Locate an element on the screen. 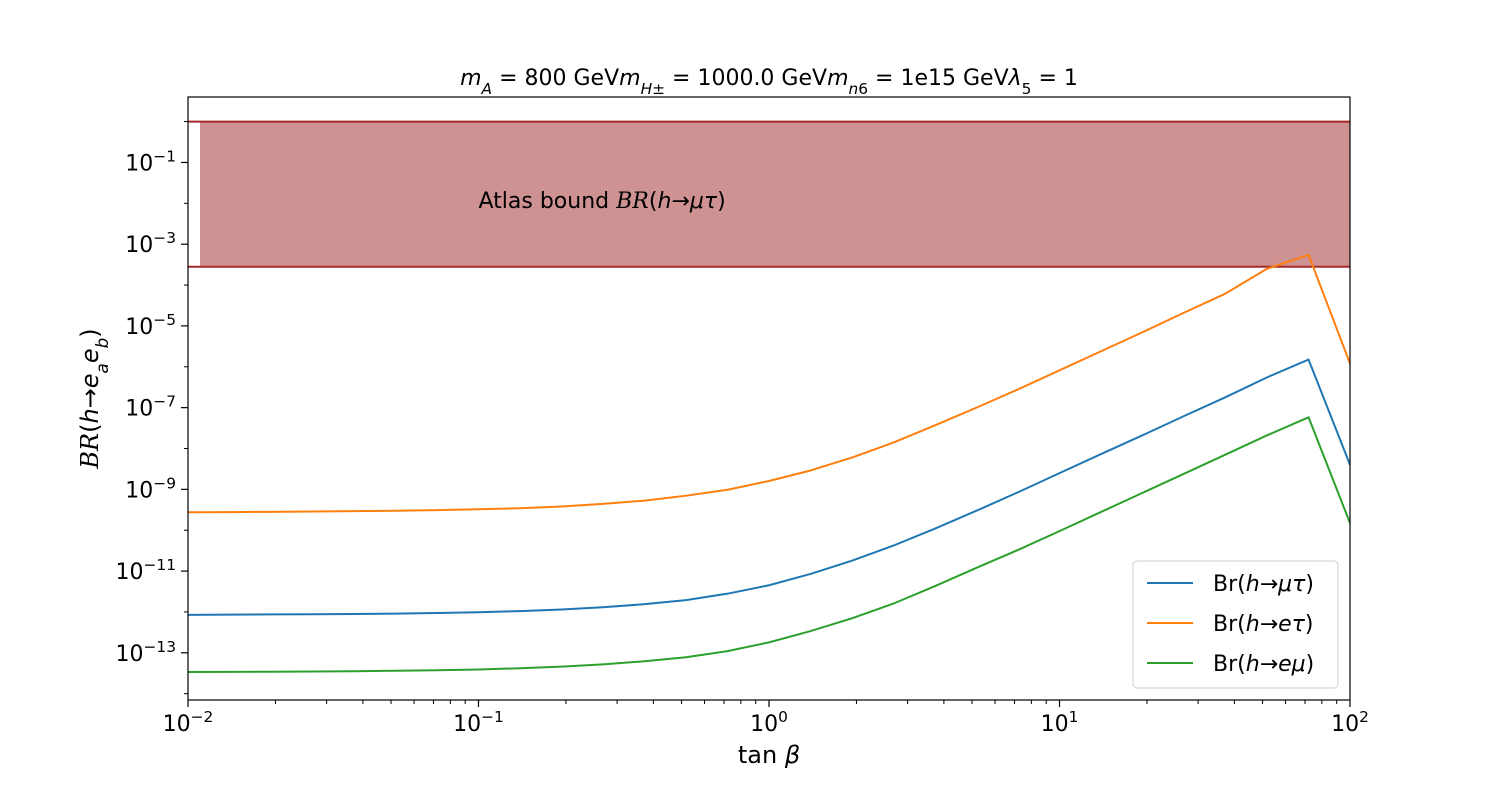 This screenshot has width=1500, height=800. legend-box is located at coordinates (1235, 624).